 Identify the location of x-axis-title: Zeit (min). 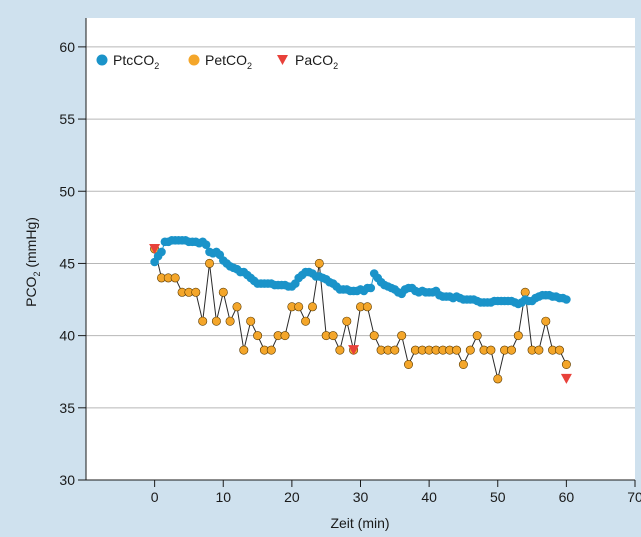
(359, 523).